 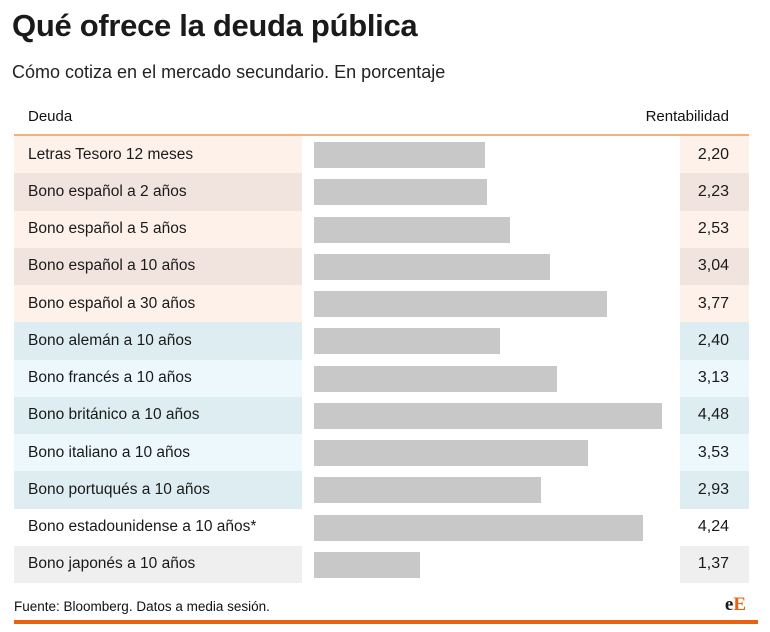 I want to click on row-label: Bono italiano a 10 años, so click(x=109, y=452).